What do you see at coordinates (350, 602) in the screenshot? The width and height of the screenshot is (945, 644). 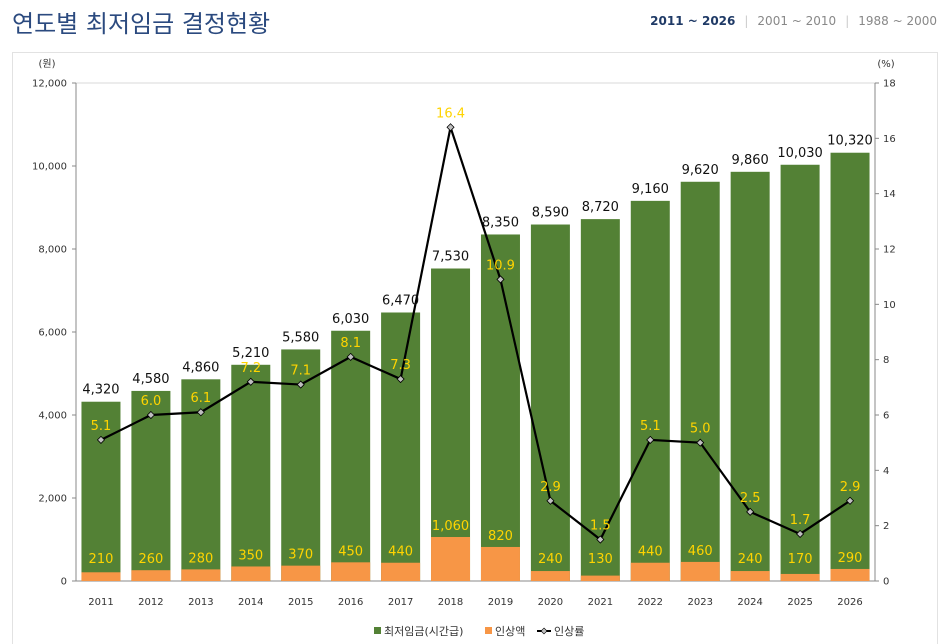 I see `x-tick-label: 2016` at bounding box center [350, 602].